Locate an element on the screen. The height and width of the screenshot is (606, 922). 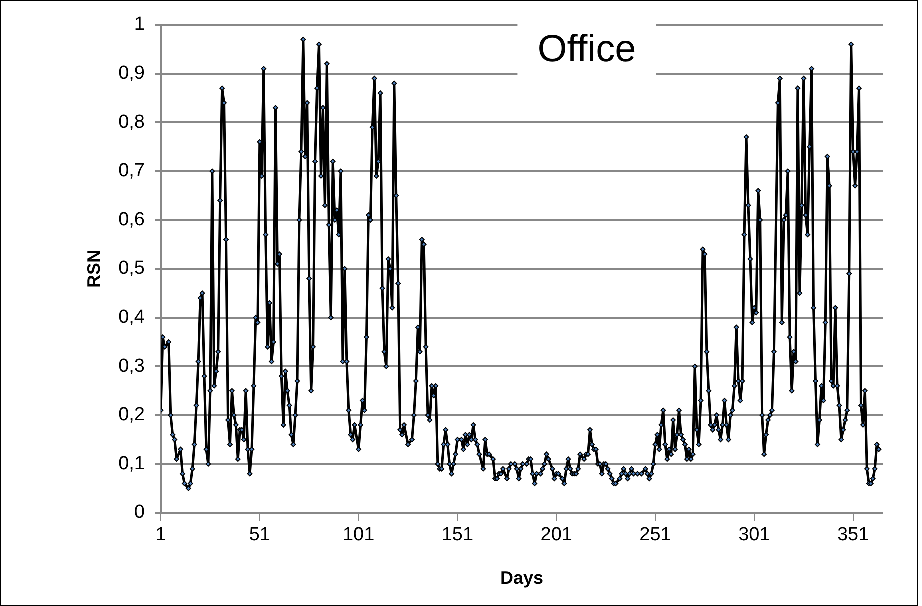
x-tick-label: 201 is located at coordinates (556, 535).